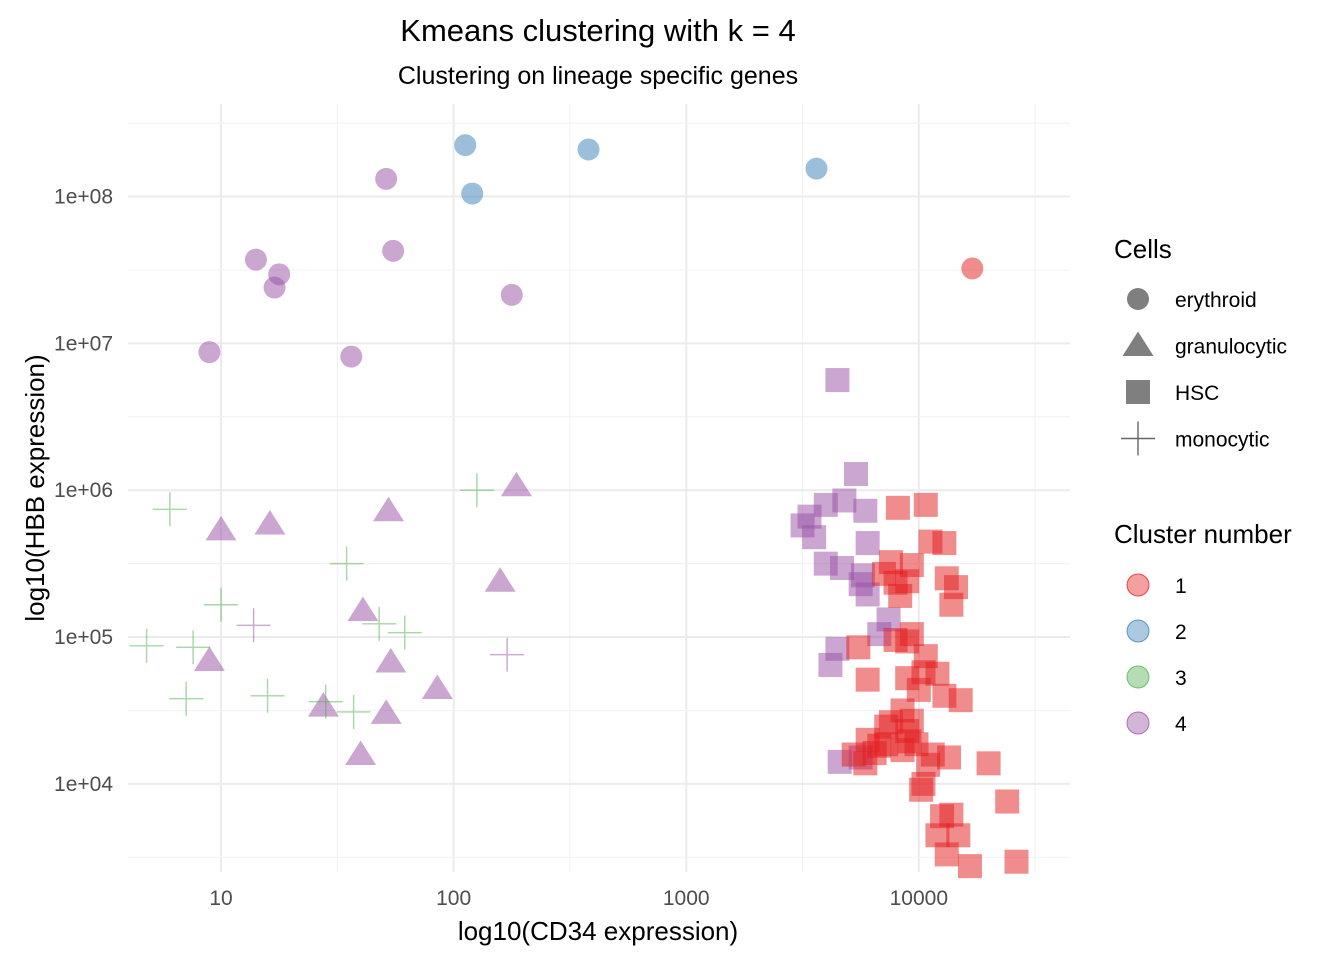  What do you see at coordinates (1138, 438) in the screenshot?
I see `legend-key-plus` at bounding box center [1138, 438].